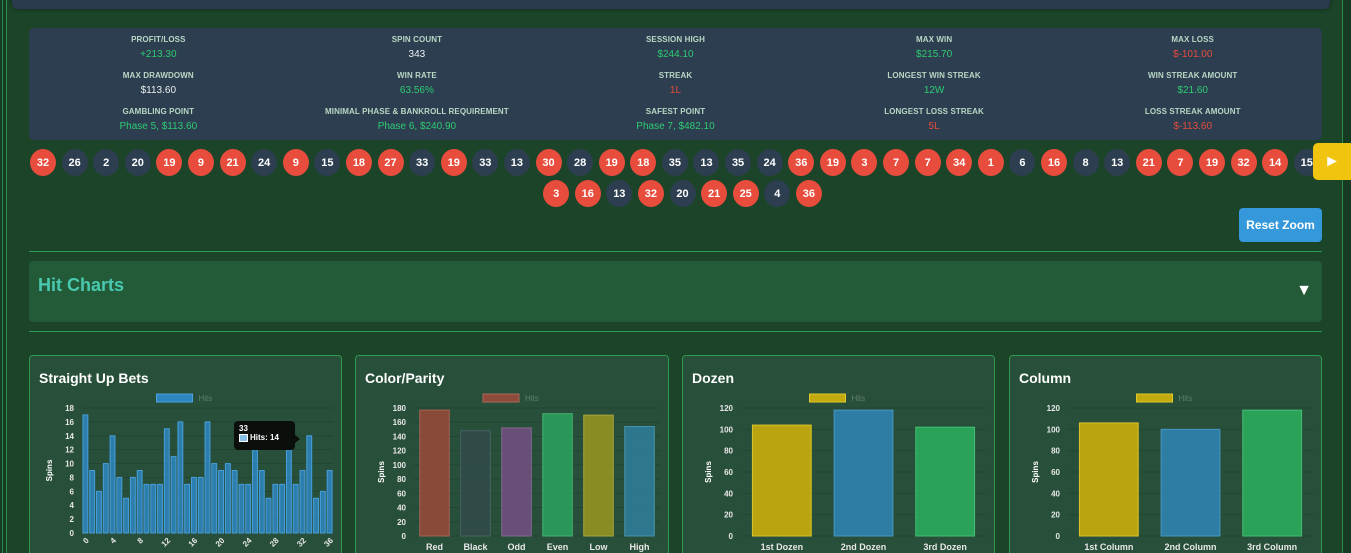 The image size is (1351, 553). What do you see at coordinates (598, 475) in the screenshot?
I see `bar-low` at bounding box center [598, 475].